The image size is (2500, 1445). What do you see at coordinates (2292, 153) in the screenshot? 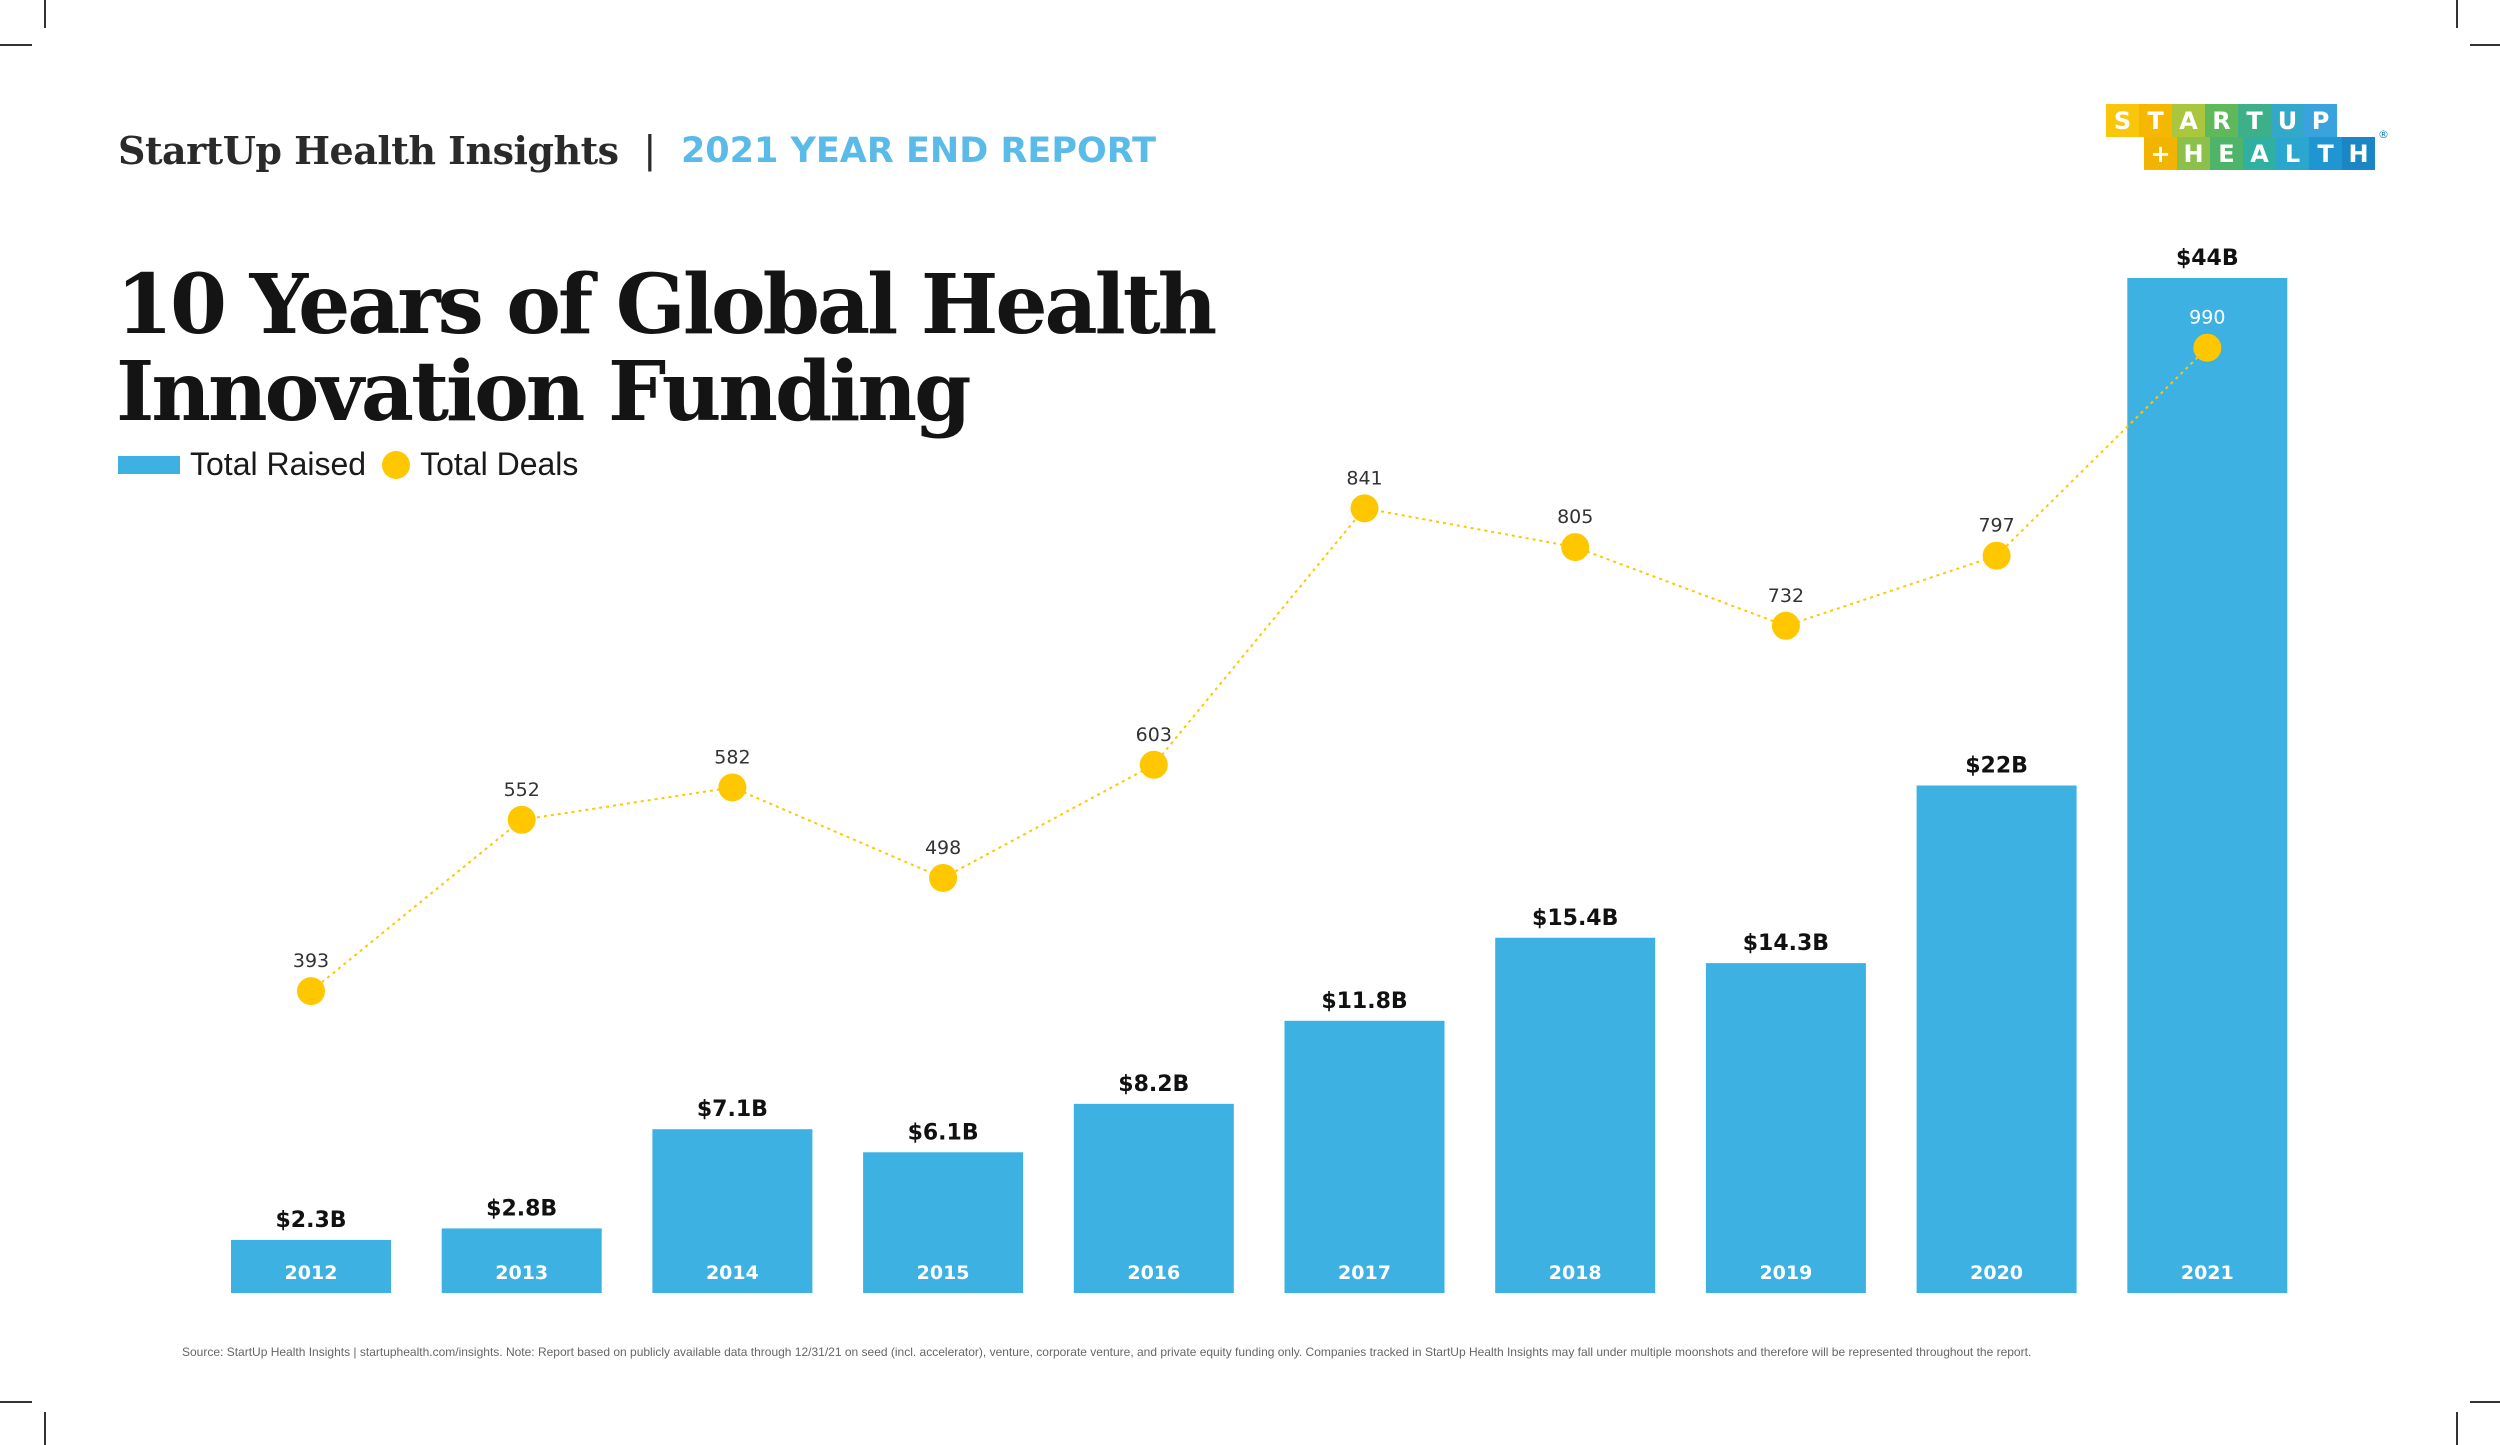
I see `logo-letter: L` at bounding box center [2292, 153].